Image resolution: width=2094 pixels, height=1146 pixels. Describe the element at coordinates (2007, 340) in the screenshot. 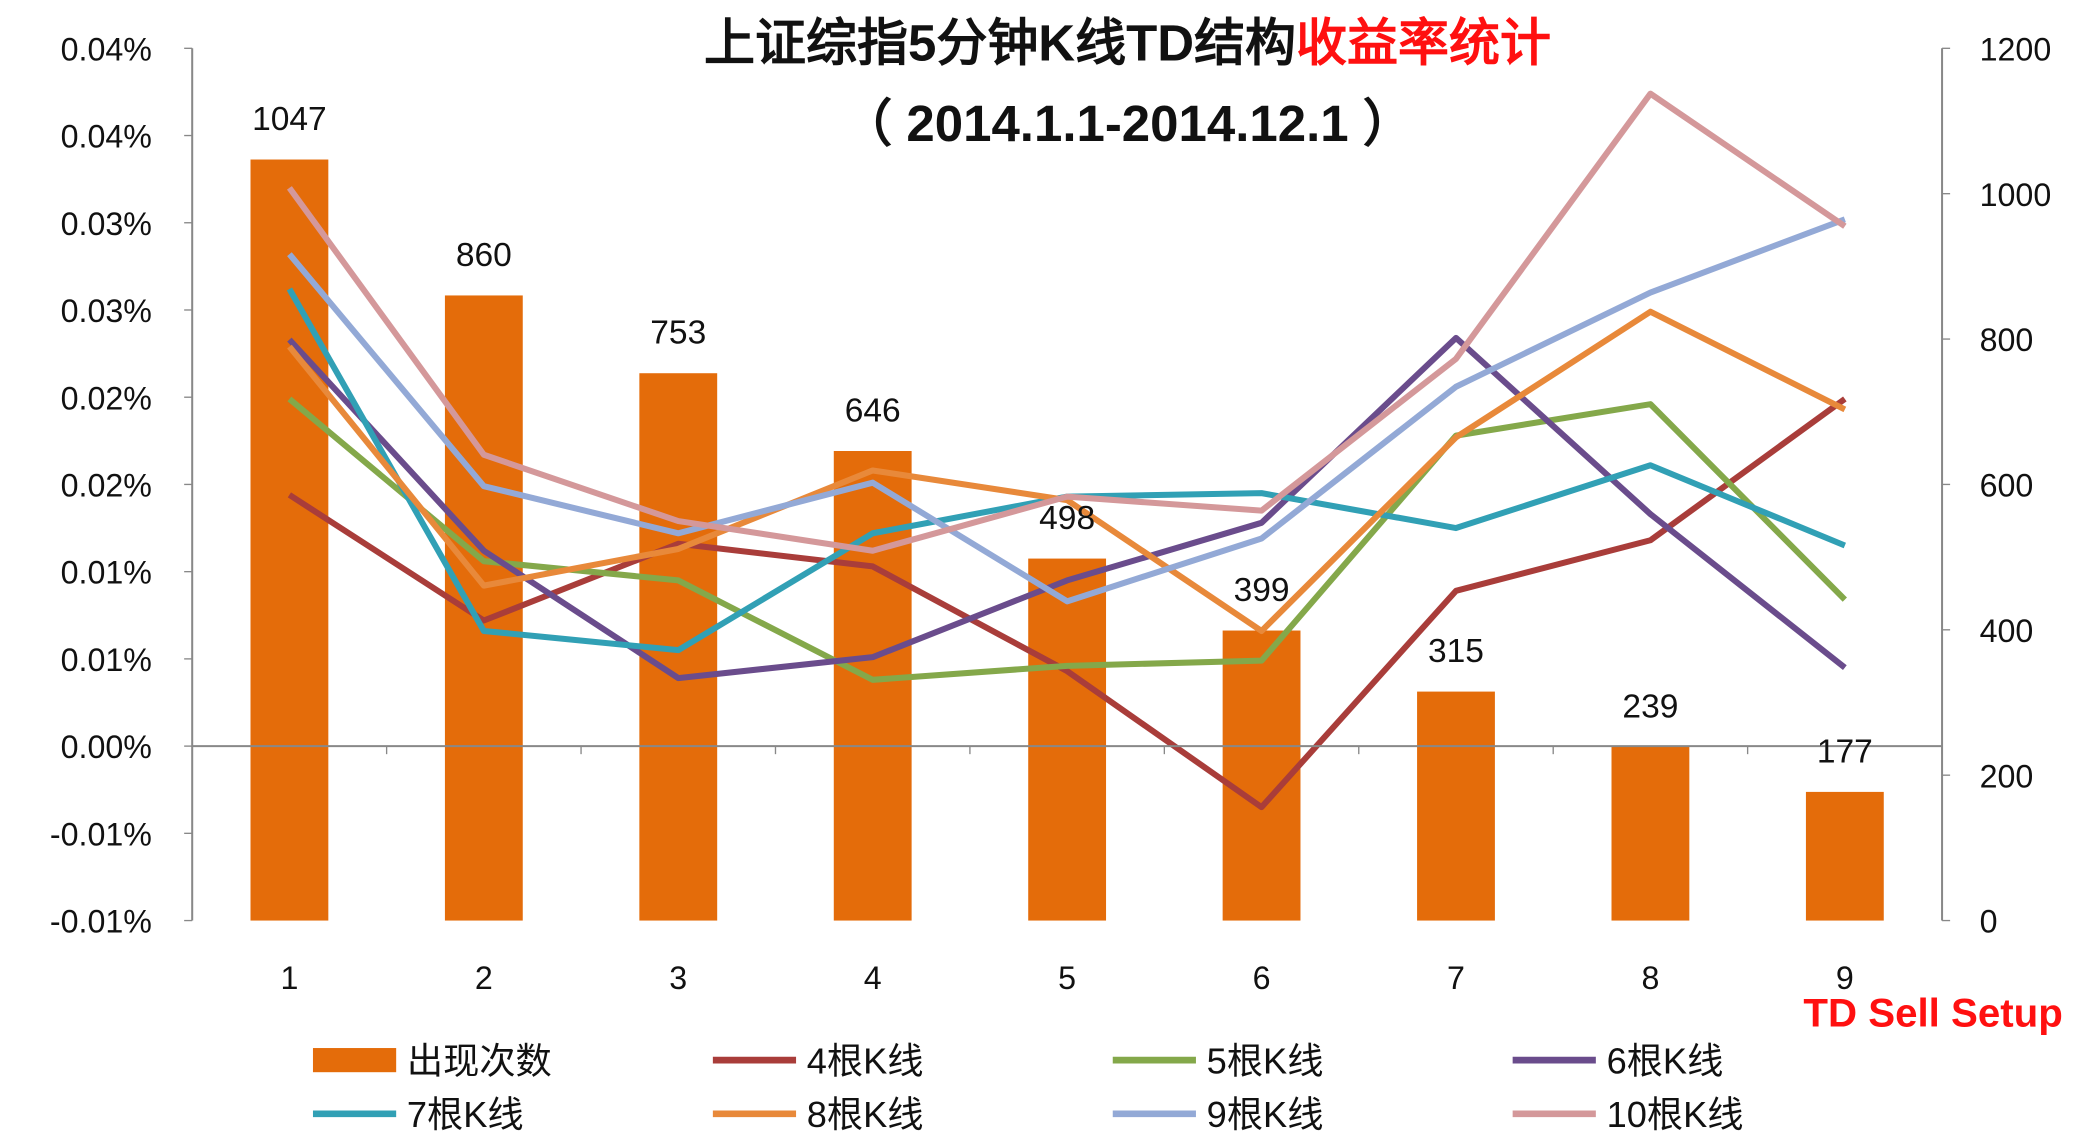

I see `right-tick-label: 800` at that location.